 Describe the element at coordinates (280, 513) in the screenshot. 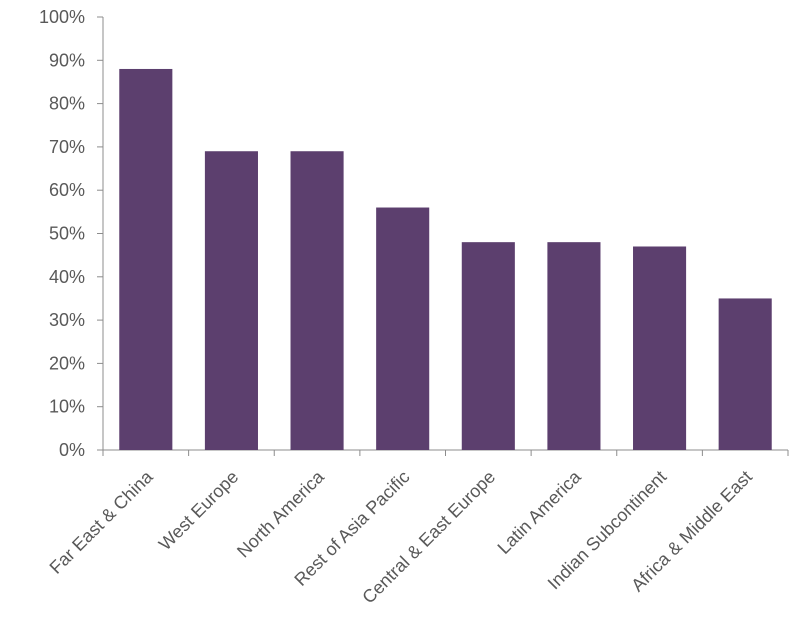

I see `category-label: North America` at that location.